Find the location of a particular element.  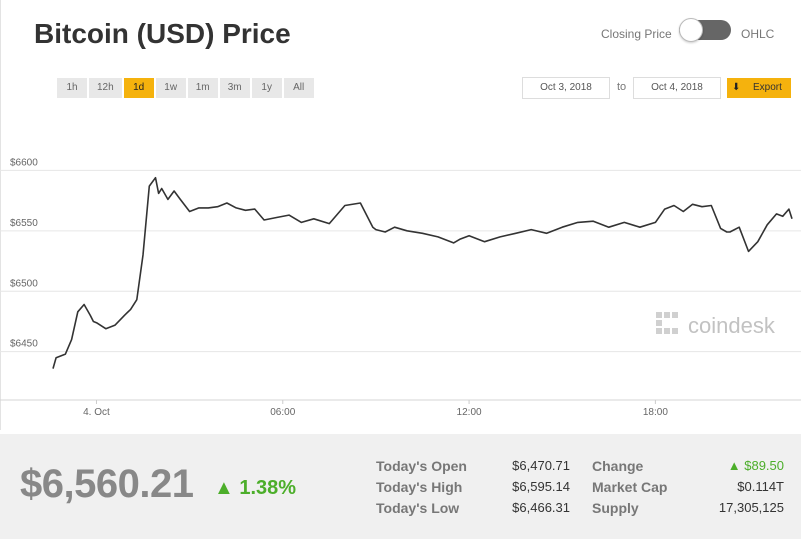

range-button-all: All is located at coordinates (298, 88).